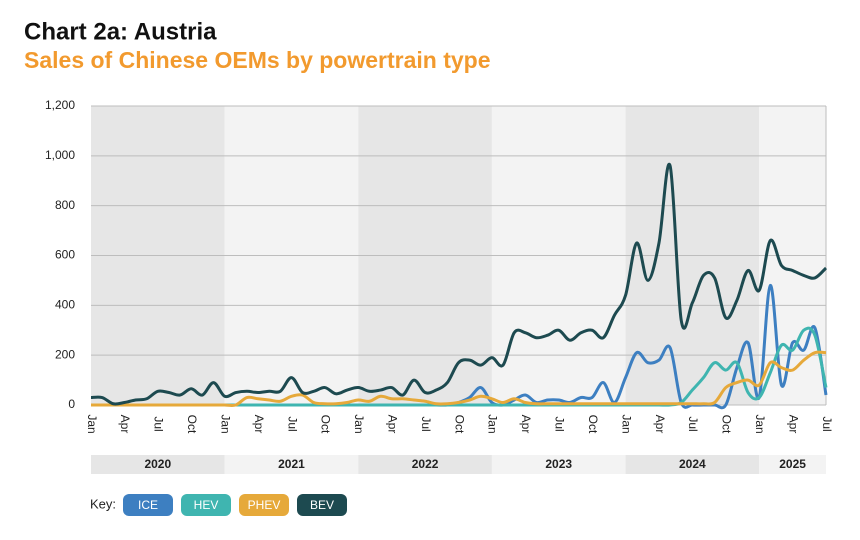 Image resolution: width=860 pixels, height=540 pixels. I want to click on year-label: 2020, so click(157, 464).